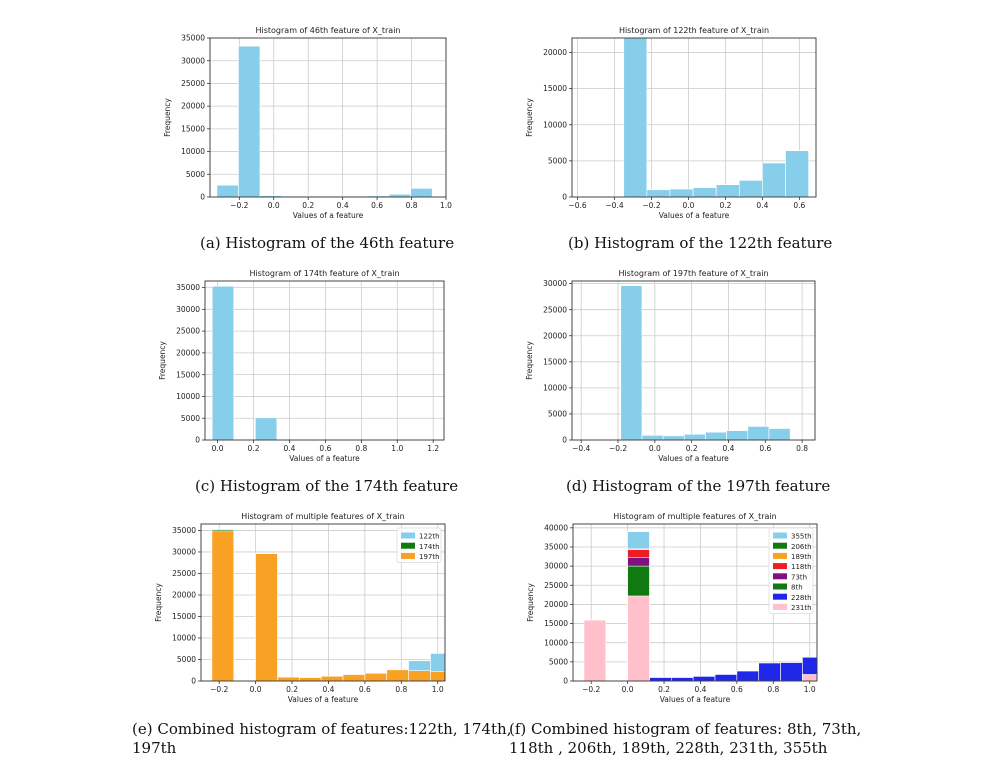 The height and width of the screenshot is (772, 992). I want to click on bars-c, so click(244, 362).